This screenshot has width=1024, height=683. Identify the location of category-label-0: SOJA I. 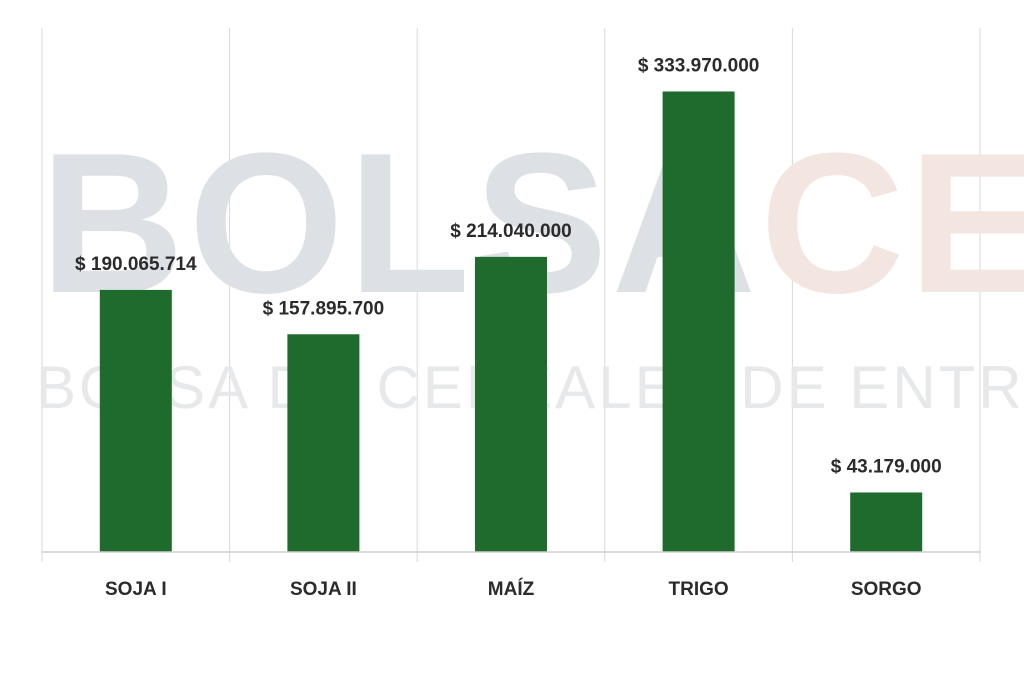
(136, 589).